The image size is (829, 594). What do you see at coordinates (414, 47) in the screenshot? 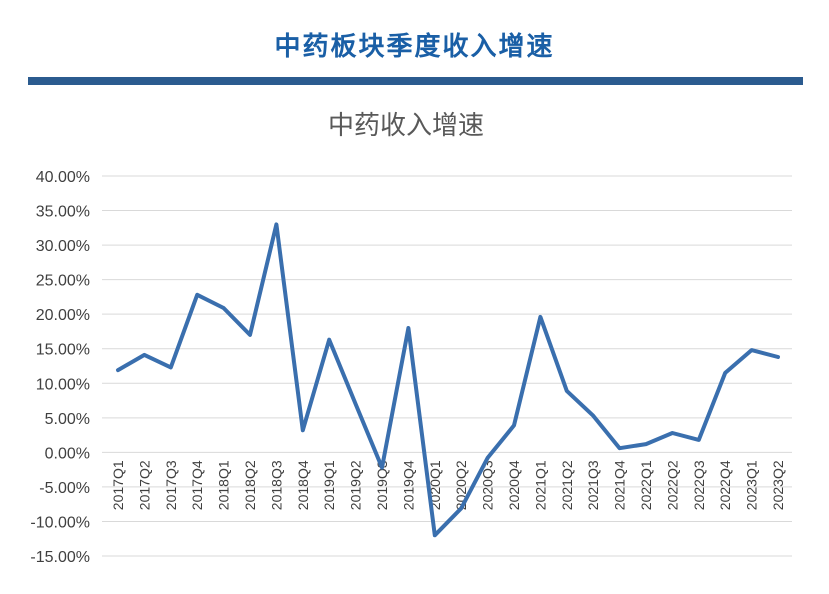
I see `header-title: 中药板块季度收入增速` at bounding box center [414, 47].